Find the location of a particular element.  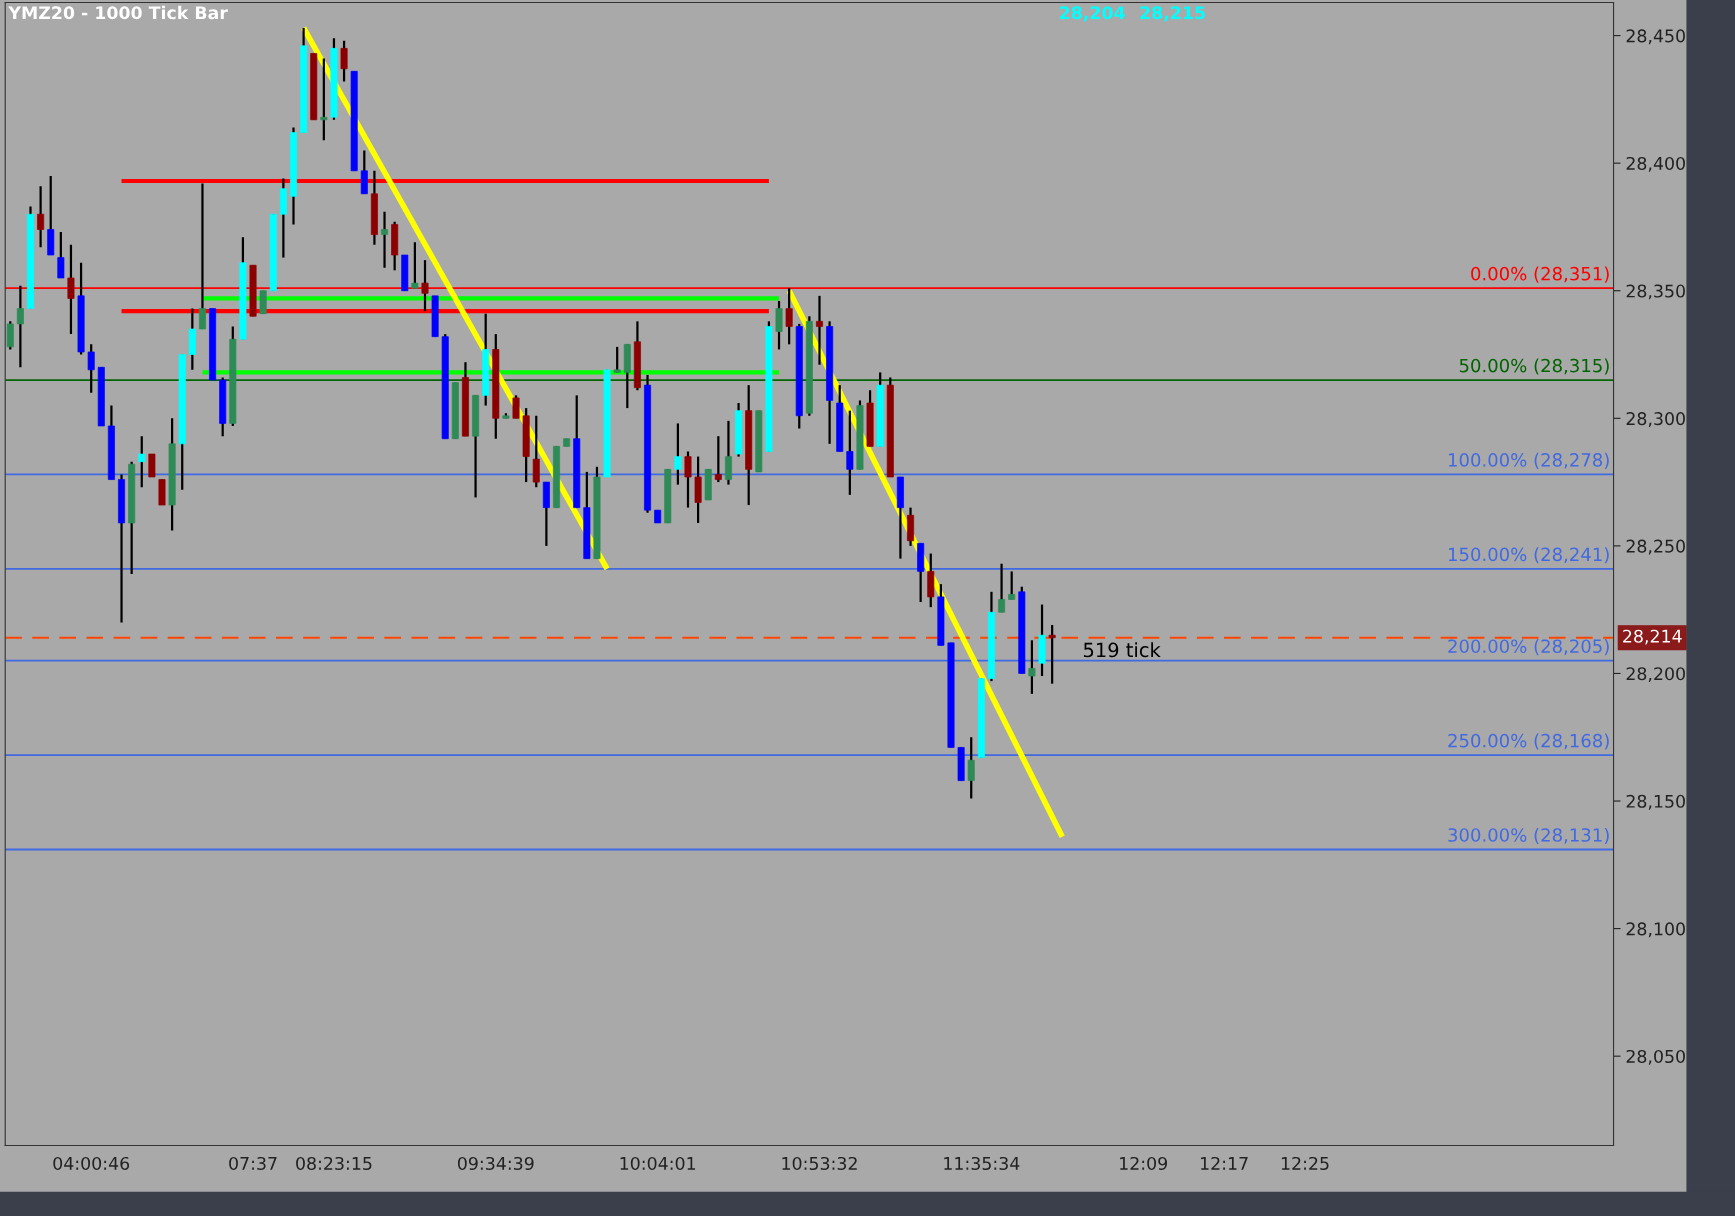

x-tick-label: 08:23:15 is located at coordinates (334, 1163).